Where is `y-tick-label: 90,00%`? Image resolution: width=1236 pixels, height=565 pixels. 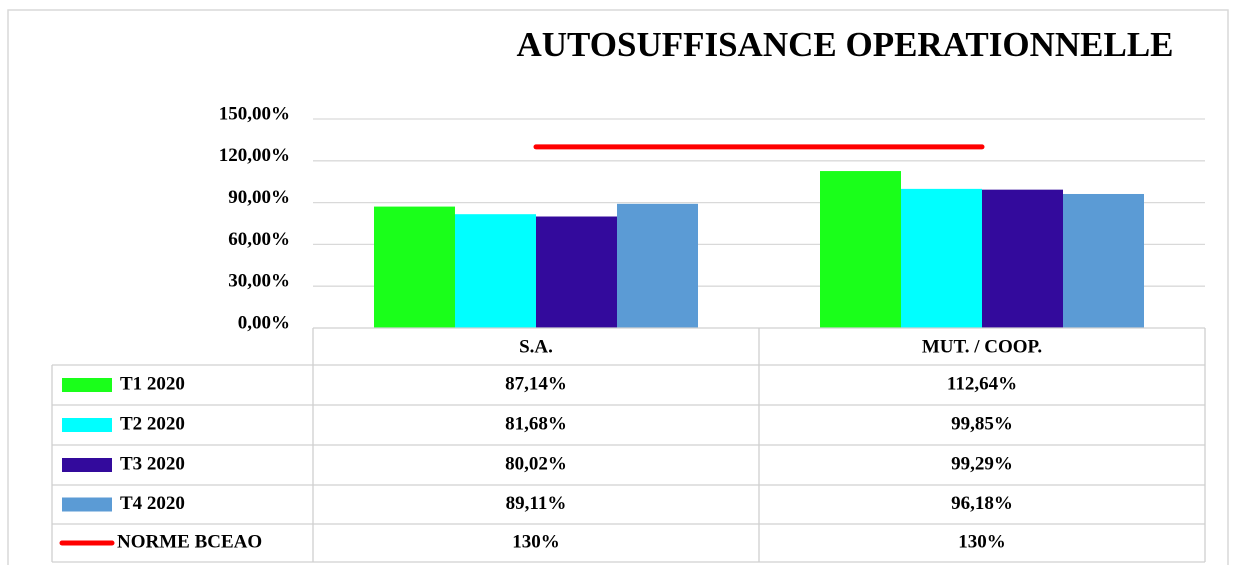 y-tick-label: 90,00% is located at coordinates (259, 197).